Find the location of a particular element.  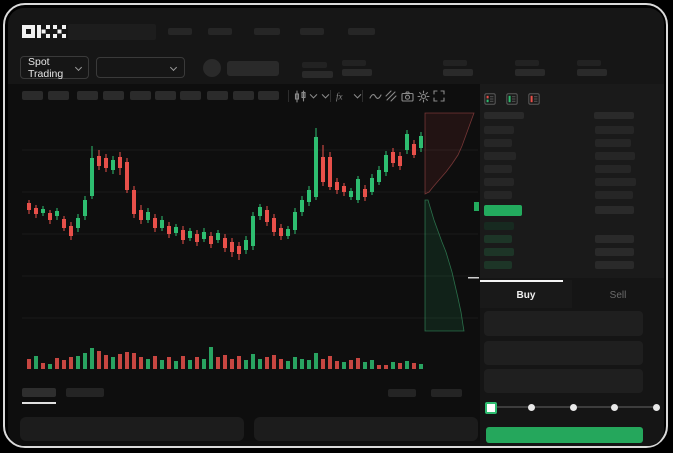

wave-icon is located at coordinates (375, 96).